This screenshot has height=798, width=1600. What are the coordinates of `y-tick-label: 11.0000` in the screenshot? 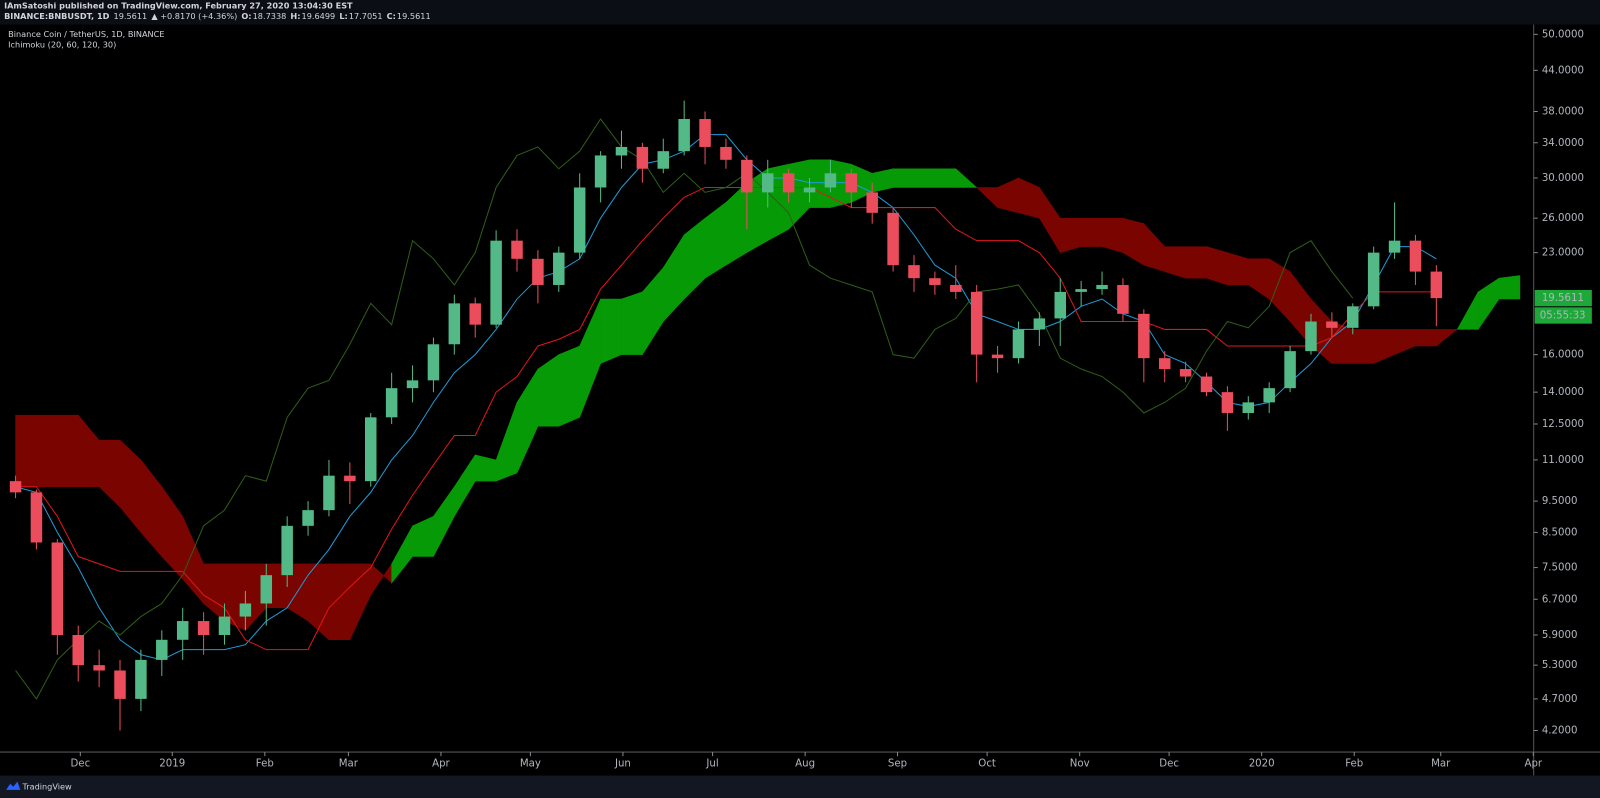 It's located at (1563, 460).